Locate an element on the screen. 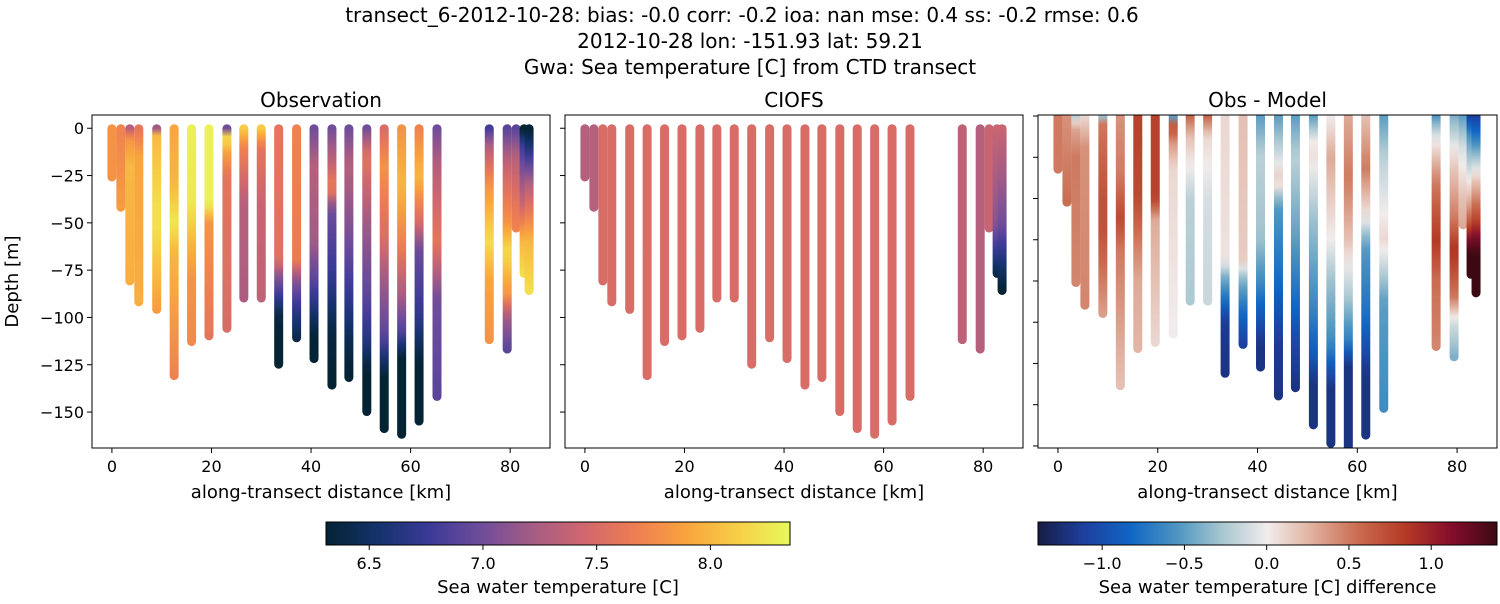 The height and width of the screenshot is (604, 1500). panel-title: Observation is located at coordinates (321, 100).